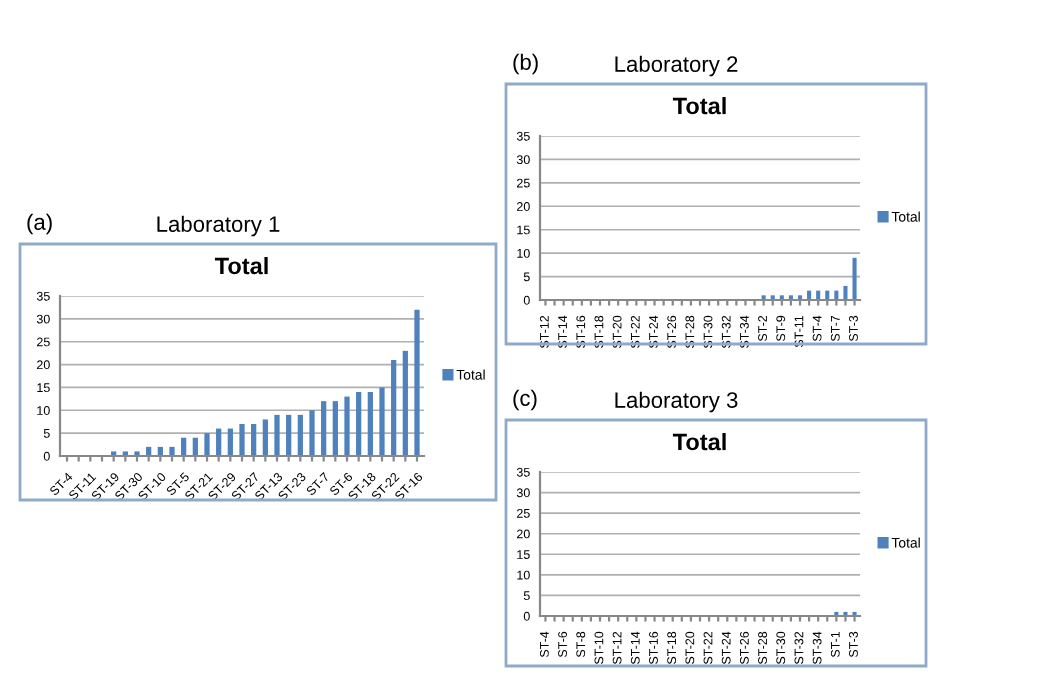  Describe the element at coordinates (39, 224) in the screenshot. I see `text: (a)` at that location.